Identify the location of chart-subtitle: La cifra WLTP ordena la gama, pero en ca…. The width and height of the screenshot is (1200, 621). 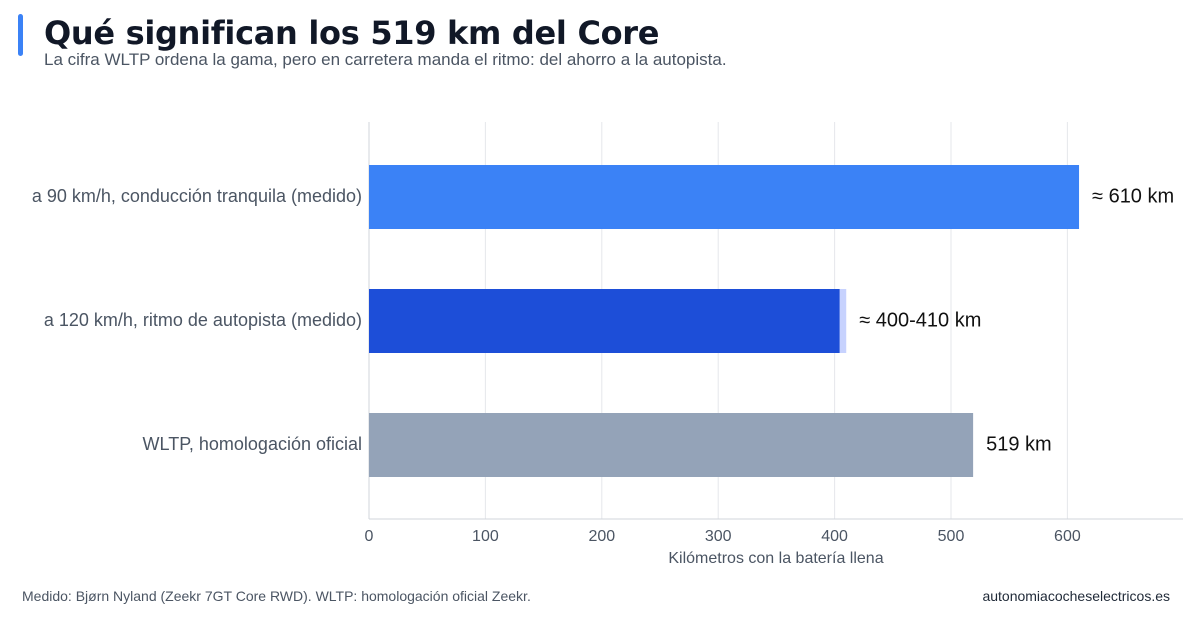
(385, 59).